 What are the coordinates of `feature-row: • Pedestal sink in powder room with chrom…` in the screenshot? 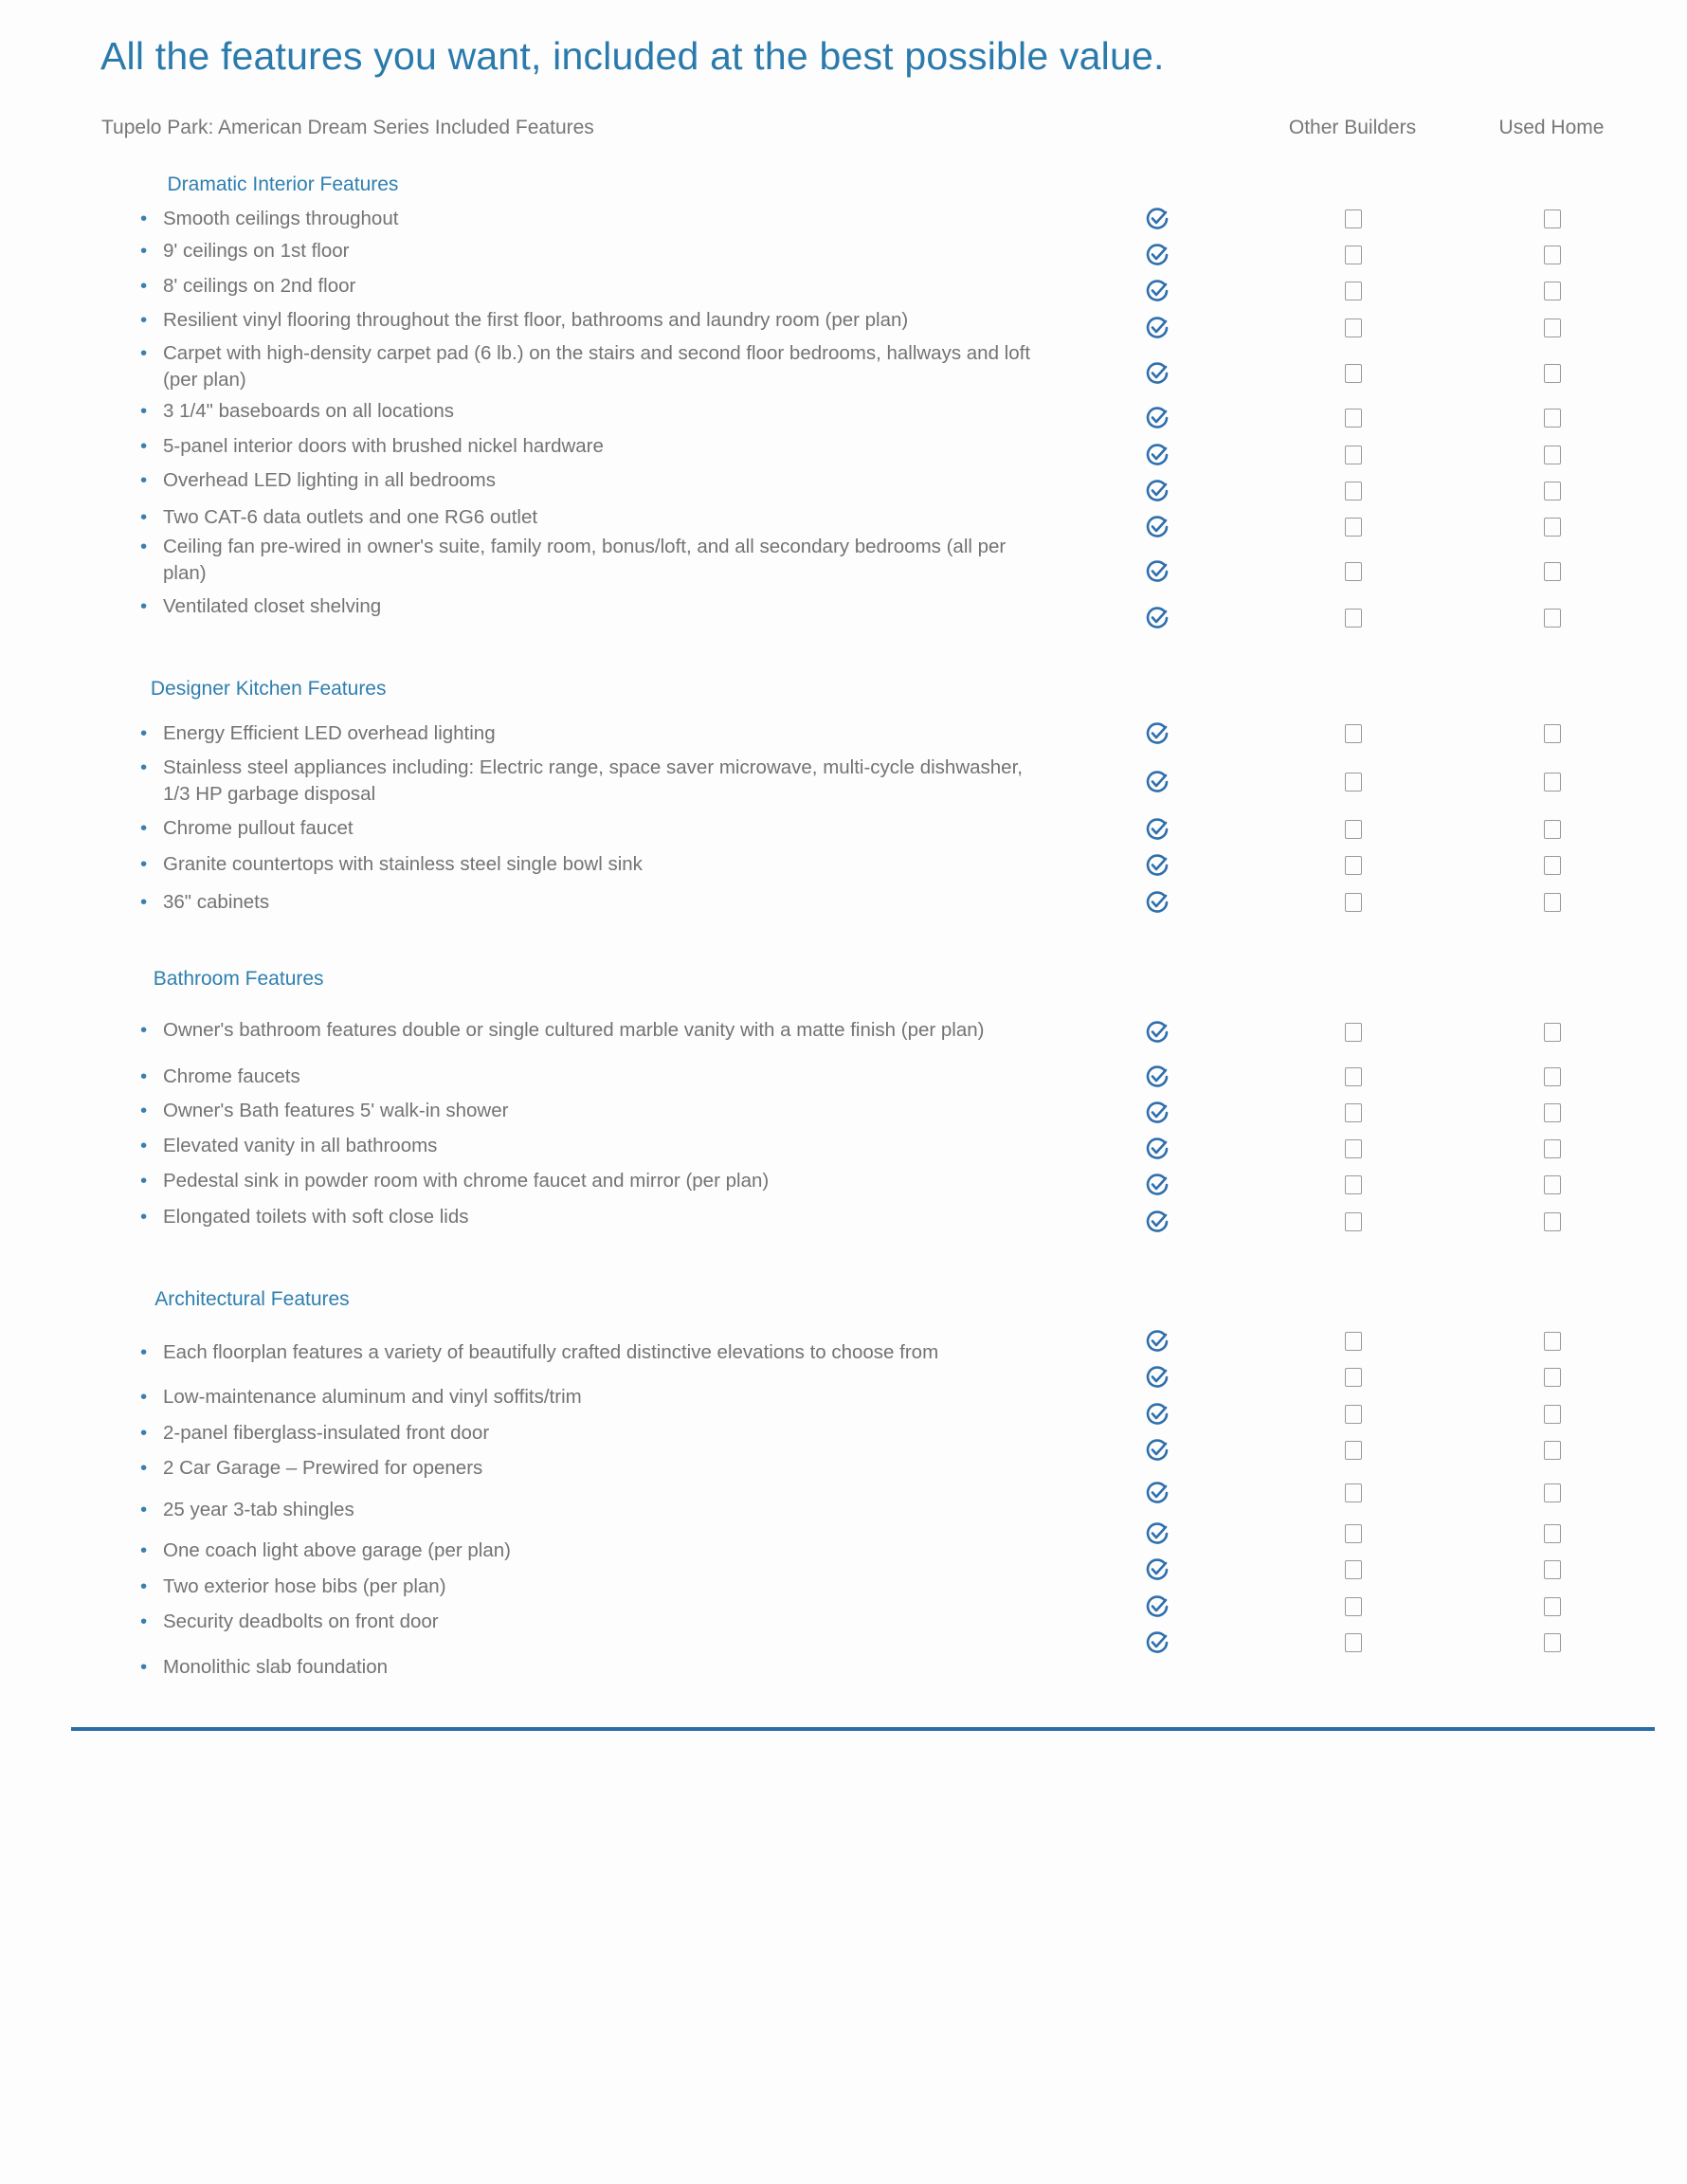 It's located at (454, 1181).